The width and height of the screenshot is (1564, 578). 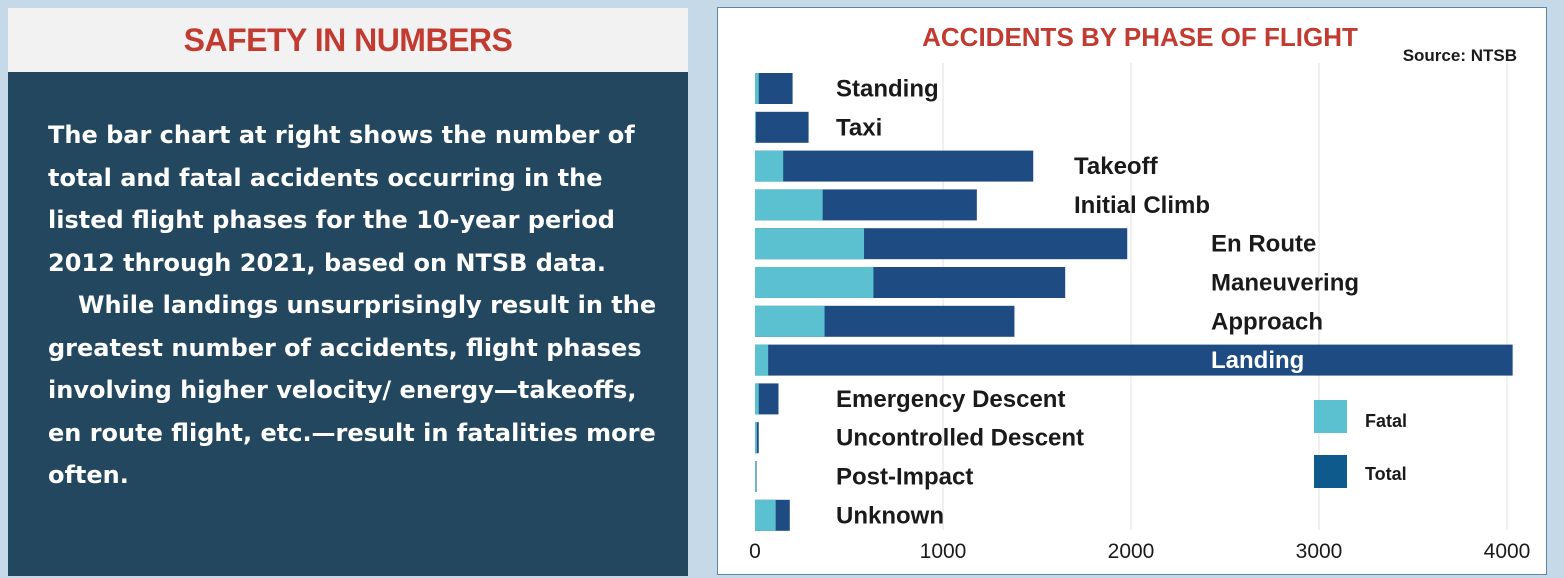 I want to click on category-label: Standing, so click(x=887, y=89).